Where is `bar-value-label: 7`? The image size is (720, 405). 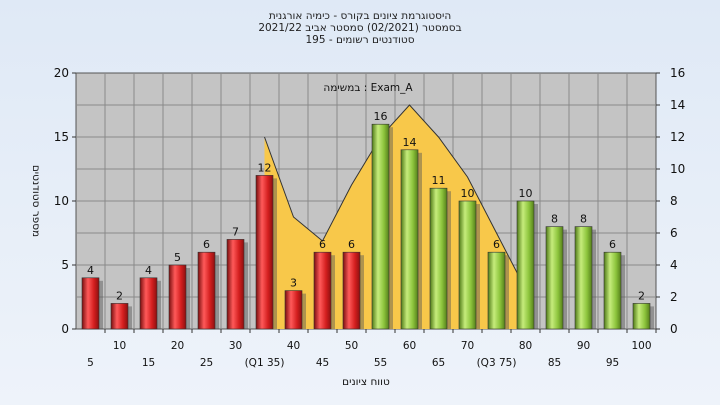
bar-value-label: 7 is located at coordinates (235, 231).